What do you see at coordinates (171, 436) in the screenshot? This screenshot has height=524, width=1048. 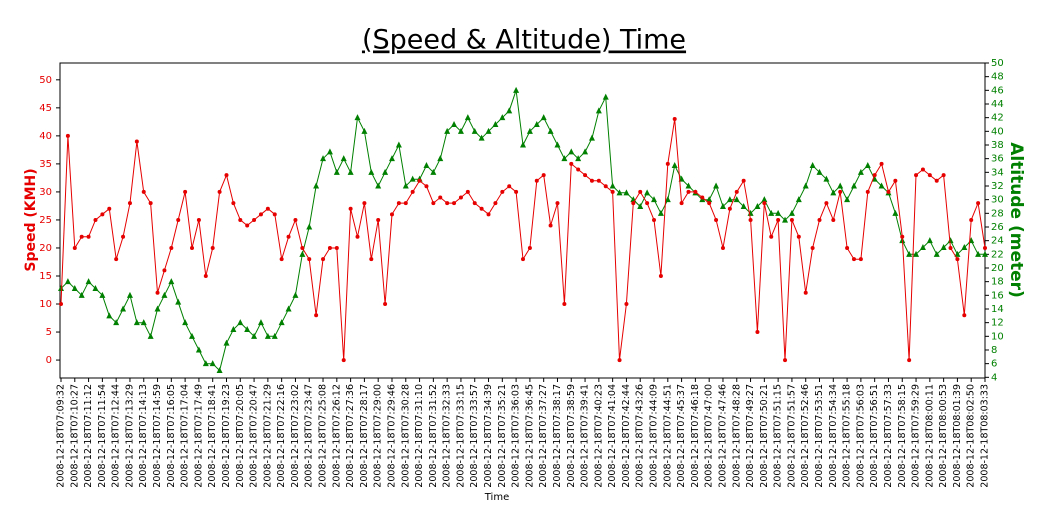 I see `x-tick-label: 2008-12-18T07:16:05` at bounding box center [171, 436].